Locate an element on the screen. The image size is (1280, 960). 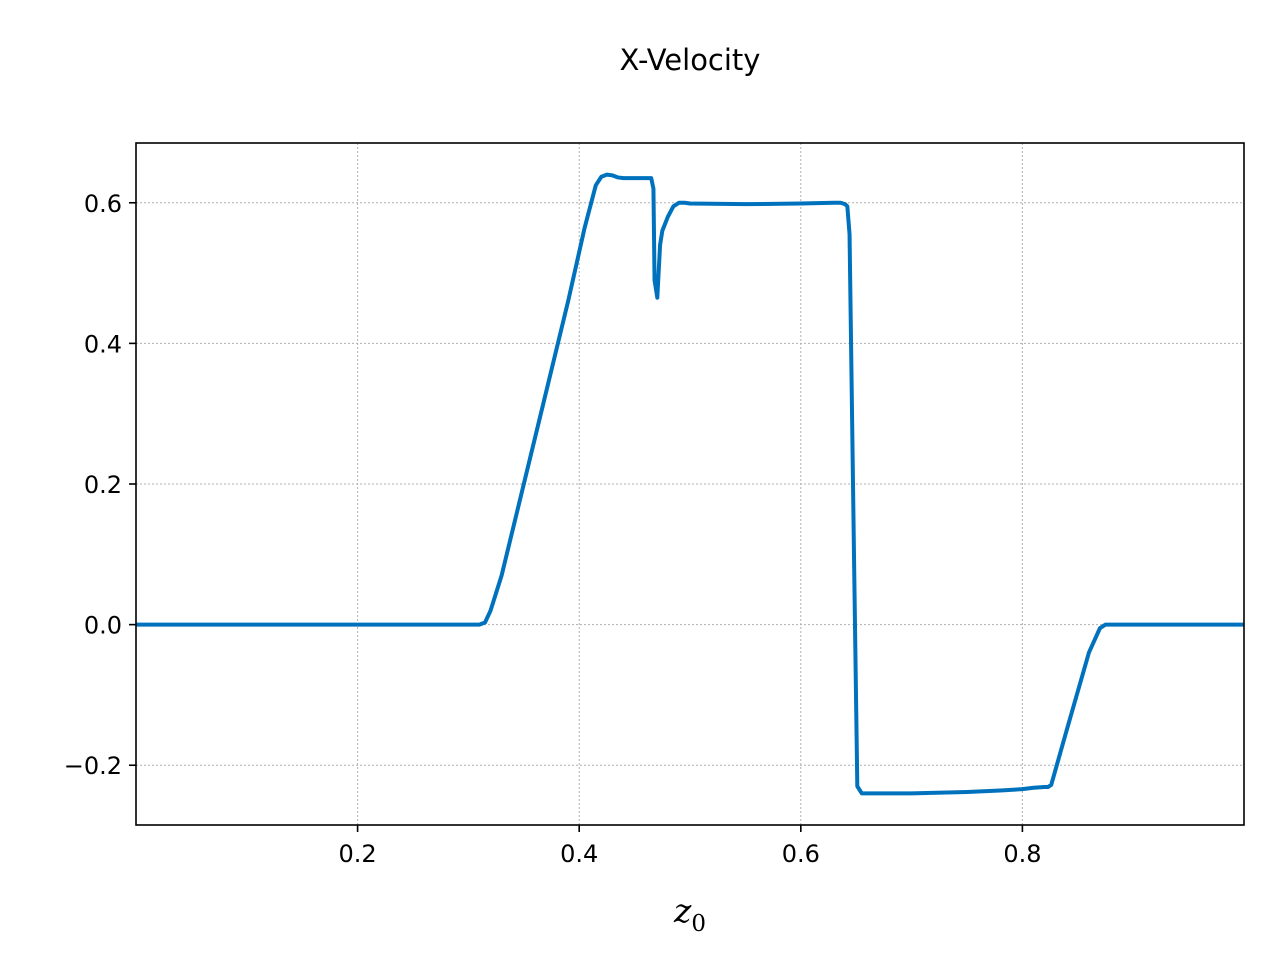
x-axis-label: z0 is located at coordinates (689, 914).